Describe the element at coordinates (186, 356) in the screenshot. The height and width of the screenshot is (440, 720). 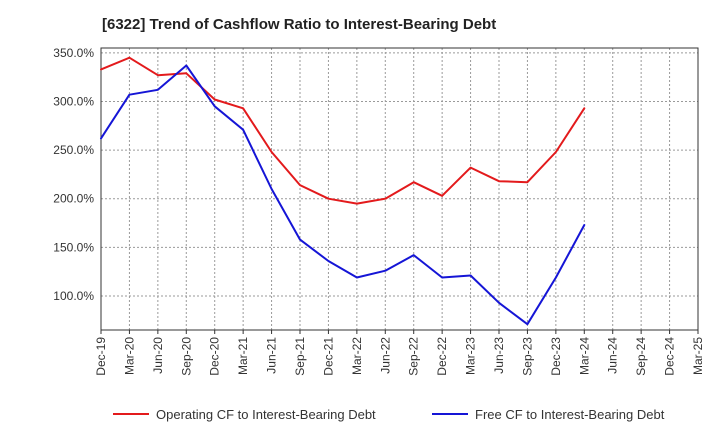
I see `x-tick-label: Sep-20` at that location.